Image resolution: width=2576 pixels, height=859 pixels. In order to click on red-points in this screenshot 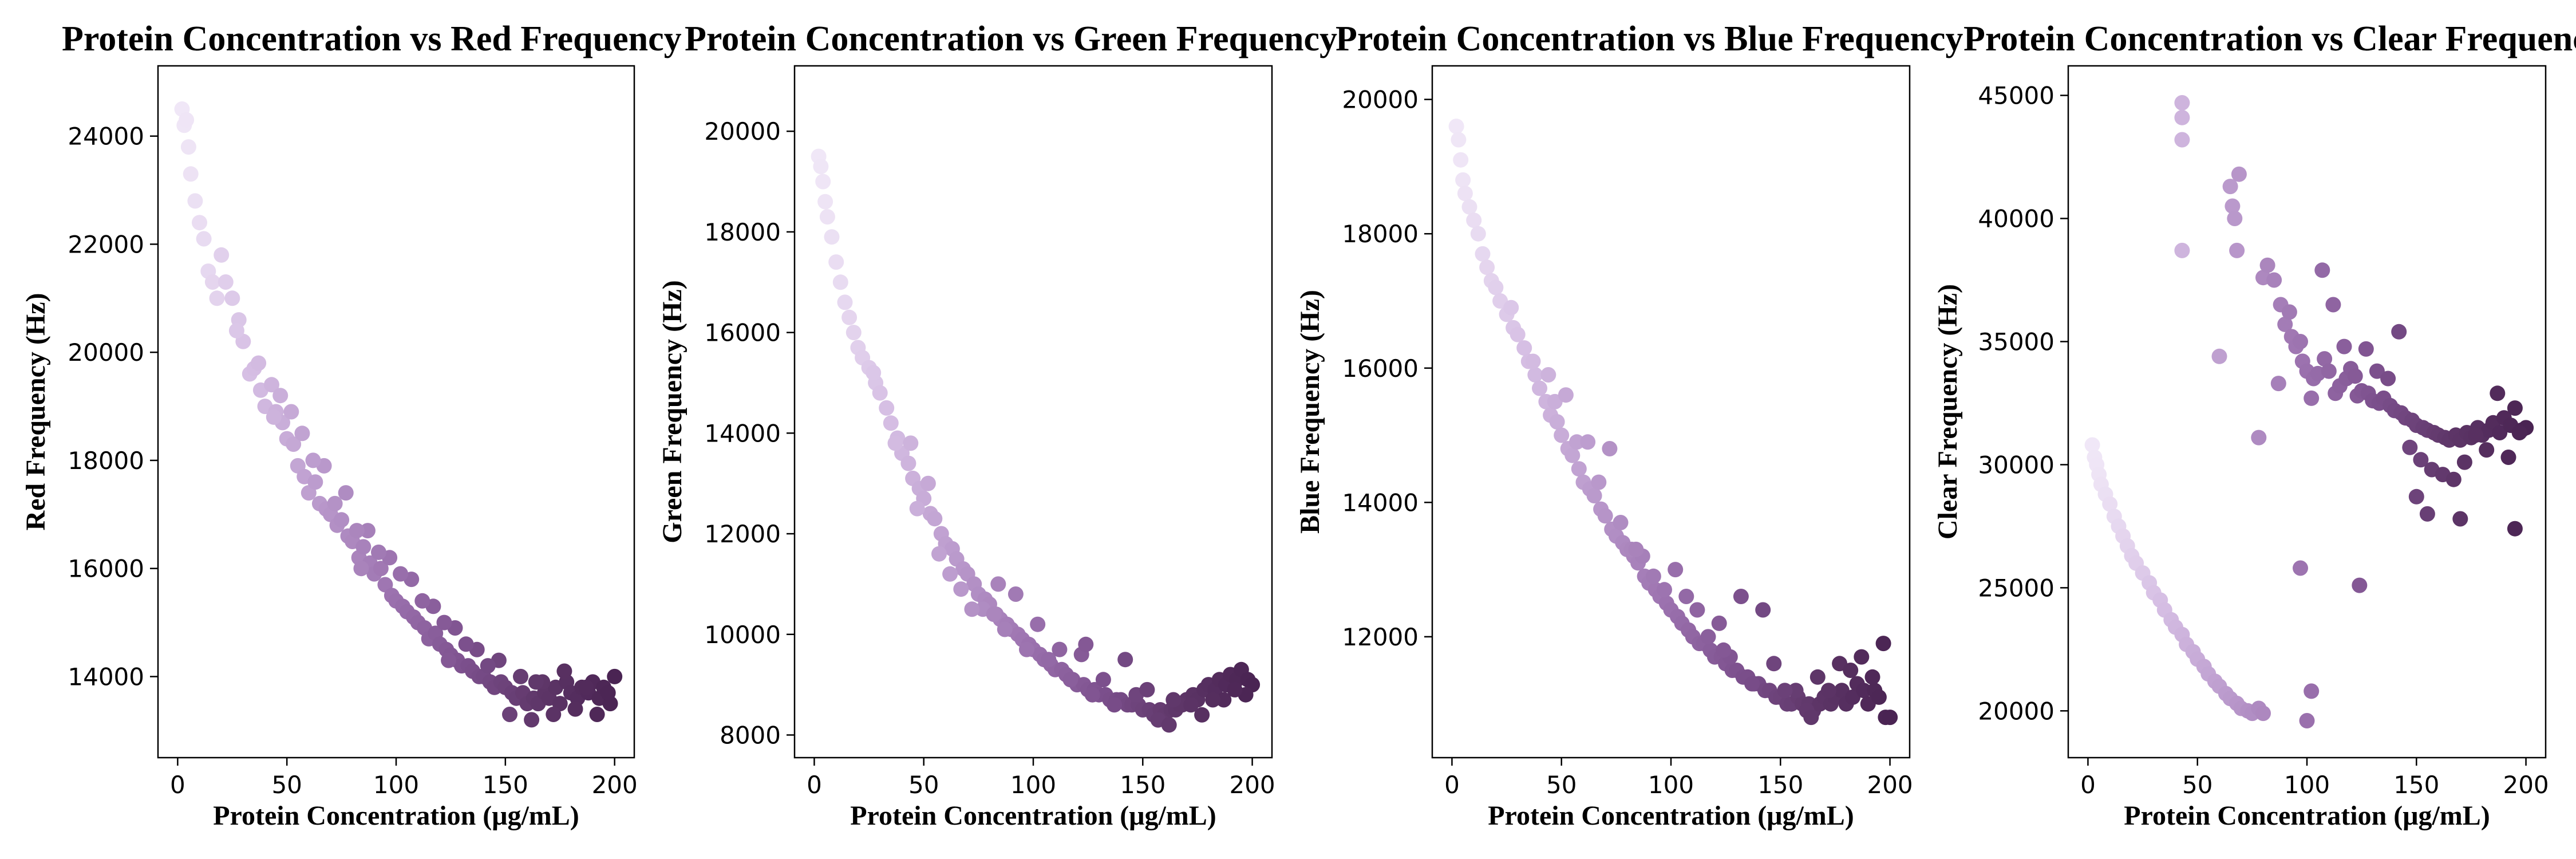, I will do `click(398, 414)`.